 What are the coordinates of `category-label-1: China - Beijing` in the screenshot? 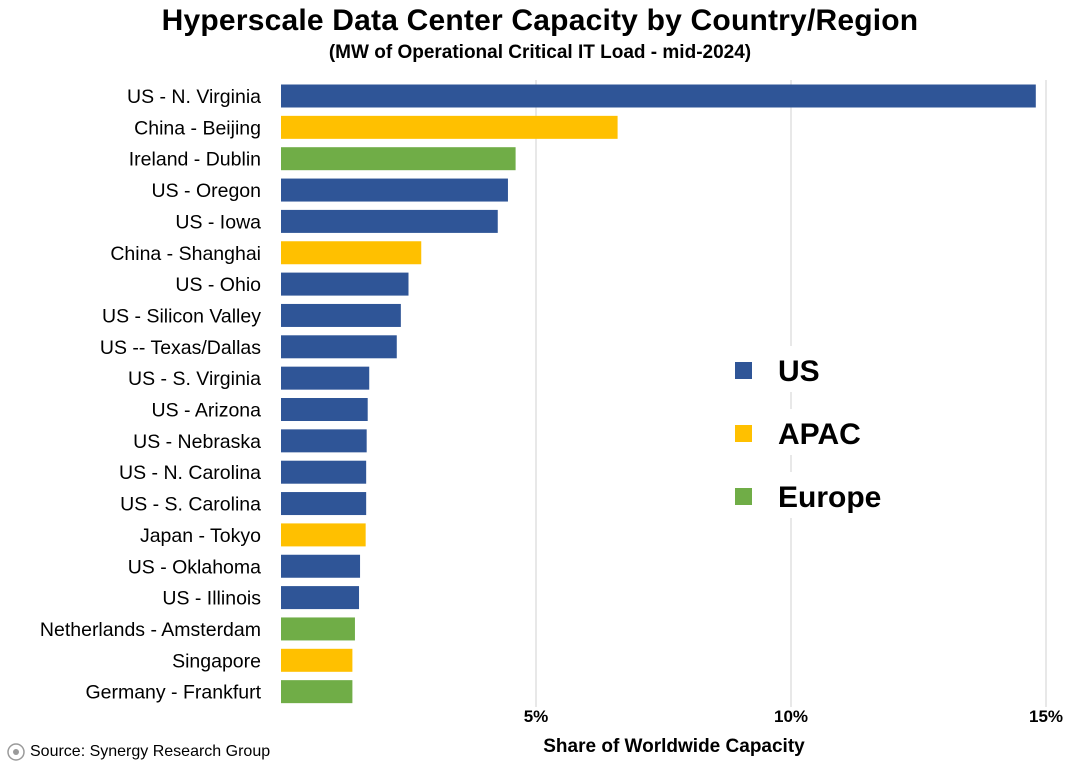 It's located at (197, 128).